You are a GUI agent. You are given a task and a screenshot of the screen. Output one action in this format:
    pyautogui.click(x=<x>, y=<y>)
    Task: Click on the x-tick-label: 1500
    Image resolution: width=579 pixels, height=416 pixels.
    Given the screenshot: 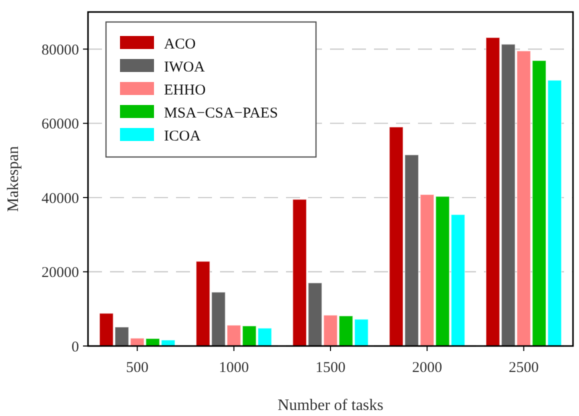 What is the action you would take?
    pyautogui.click(x=331, y=368)
    